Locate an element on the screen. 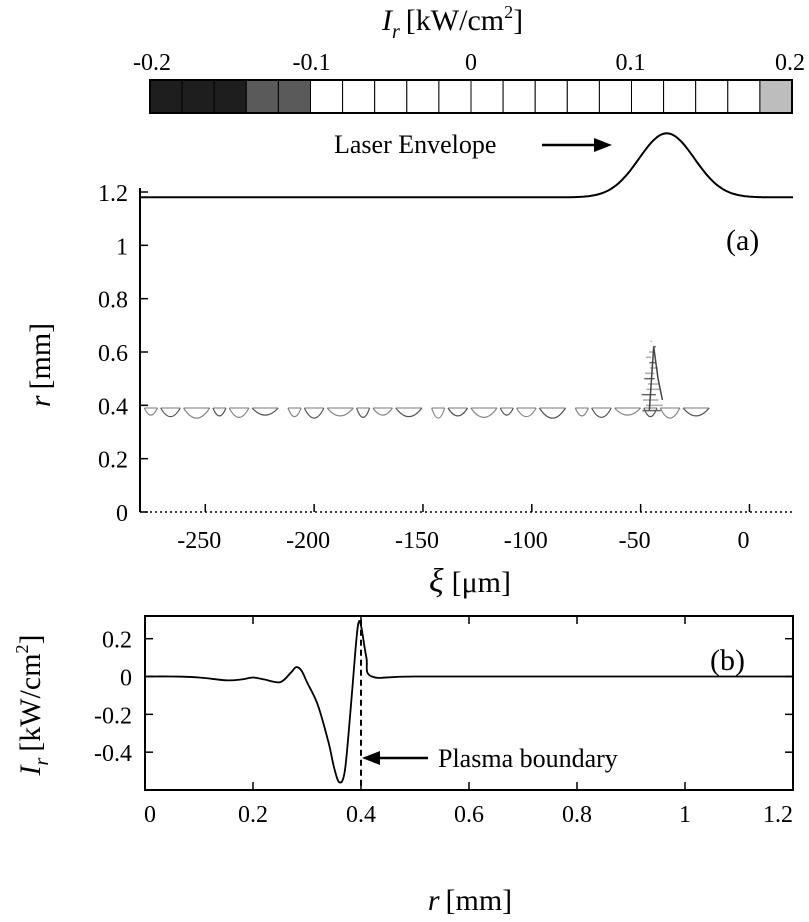  panel-b-y-tick-label: 0 is located at coordinates (126, 679).